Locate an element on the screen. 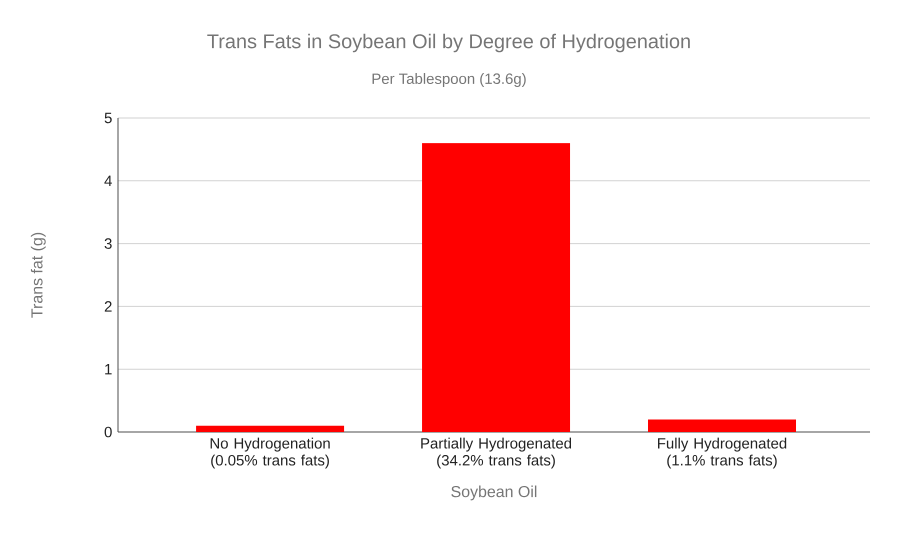 This screenshot has width=897, height=555. x-axis-title: Soybean Oil is located at coordinates (493, 493).